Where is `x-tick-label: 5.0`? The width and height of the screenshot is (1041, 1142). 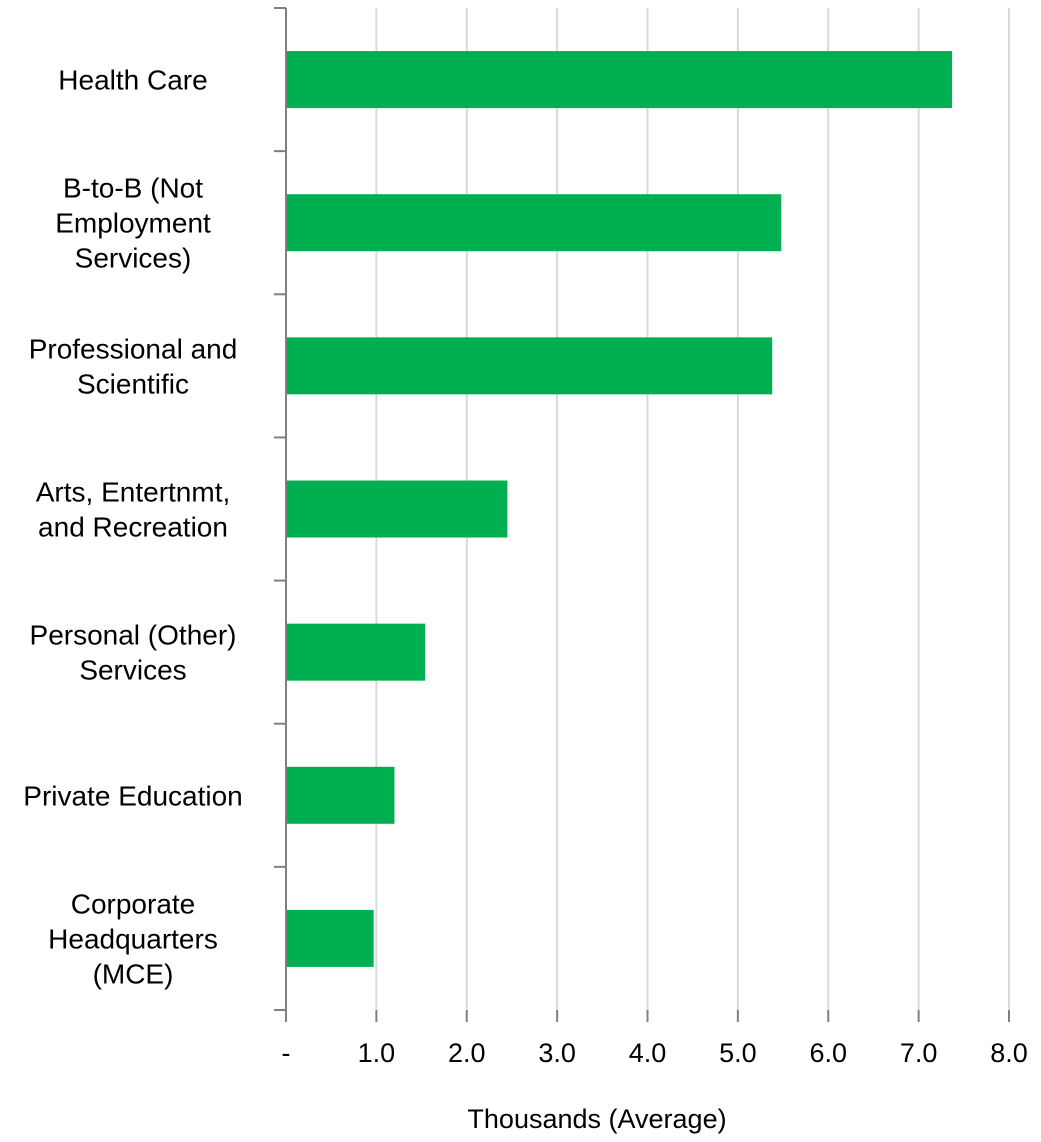
x-tick-label: 5.0 is located at coordinates (738, 1053).